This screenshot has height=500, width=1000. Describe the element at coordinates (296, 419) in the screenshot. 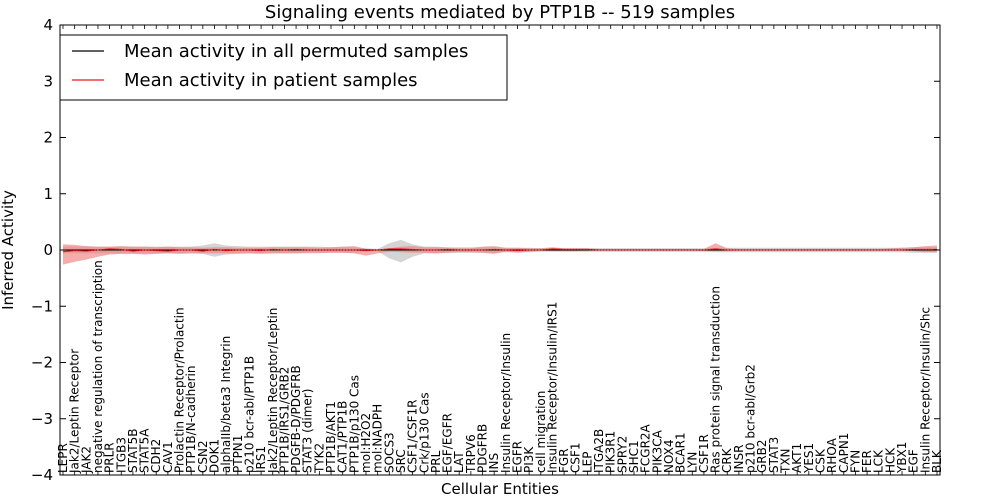

I see `x-category-label: PDGFB-D/PDGFRB` at that location.